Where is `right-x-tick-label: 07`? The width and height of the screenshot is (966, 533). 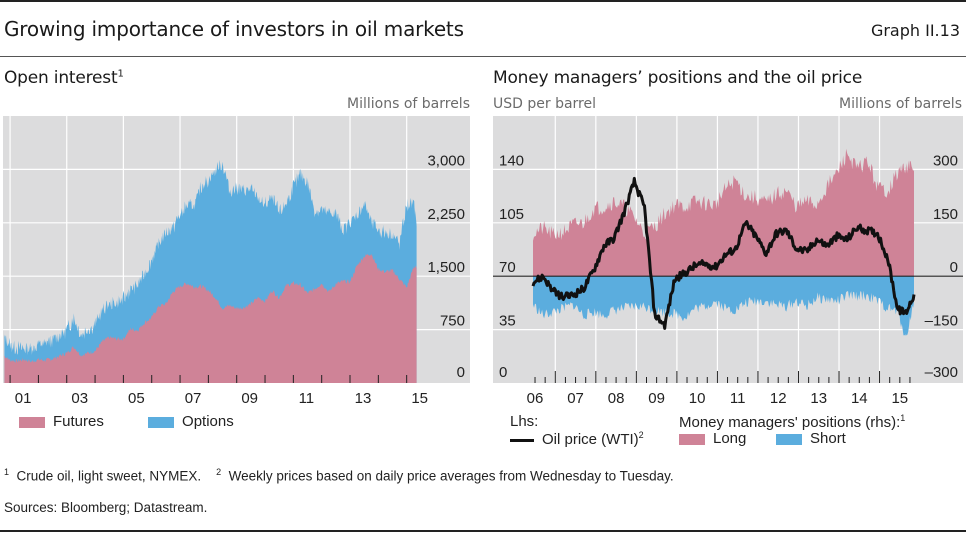 right-x-tick-label: 07 is located at coordinates (575, 398).